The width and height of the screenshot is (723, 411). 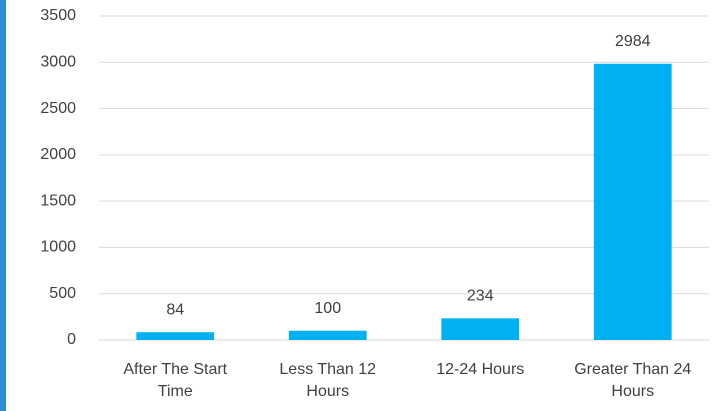 I want to click on x-tick-label: Less Than 12 Hours, so click(x=328, y=380).